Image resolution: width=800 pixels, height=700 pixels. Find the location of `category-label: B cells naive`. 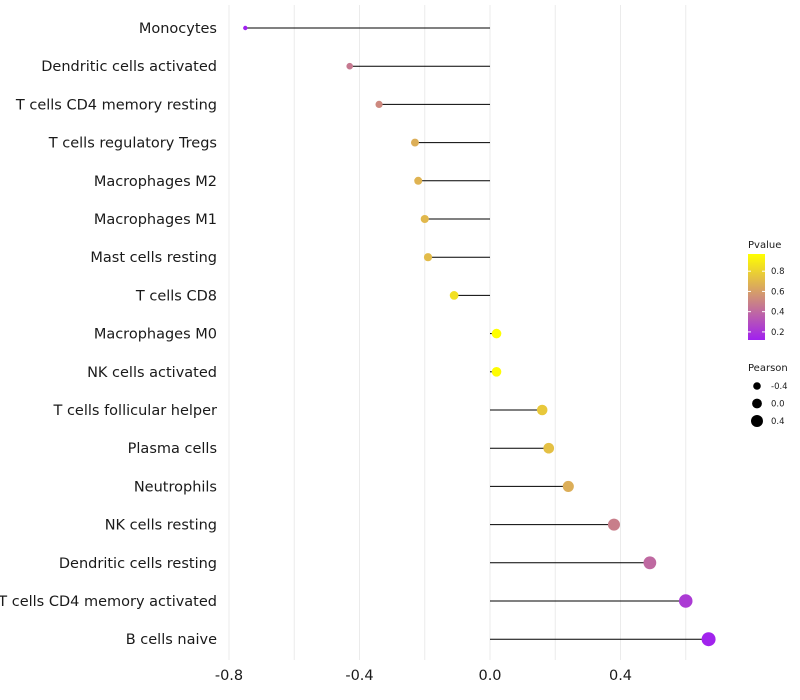

category-label: B cells naive is located at coordinates (171, 640).